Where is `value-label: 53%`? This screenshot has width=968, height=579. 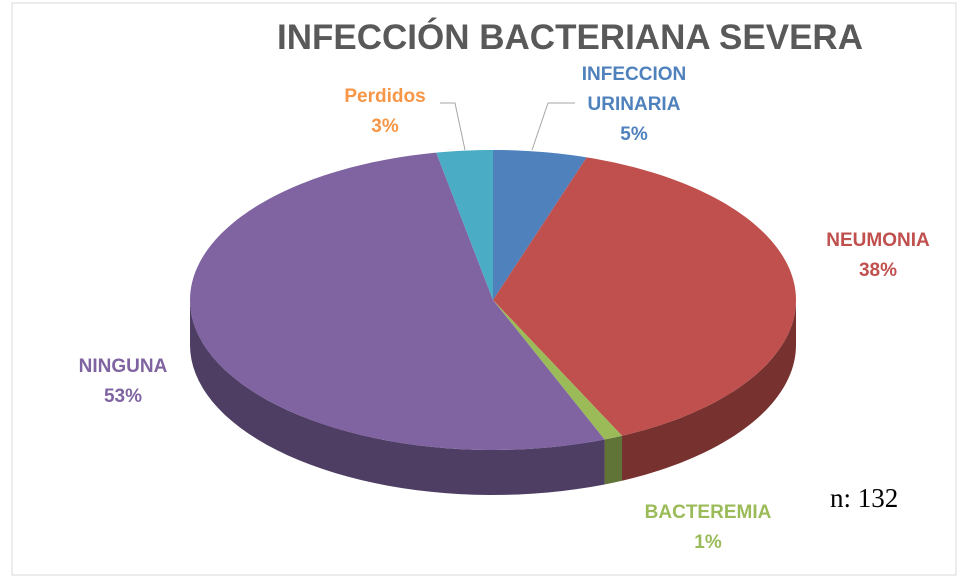 value-label: 53% is located at coordinates (123, 396).